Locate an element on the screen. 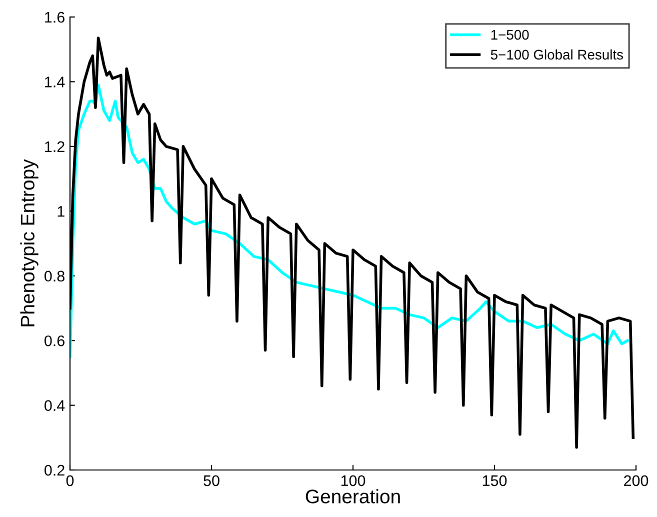 The width and height of the screenshot is (657, 517). y-tick-label: 0.4 is located at coordinates (54, 405).